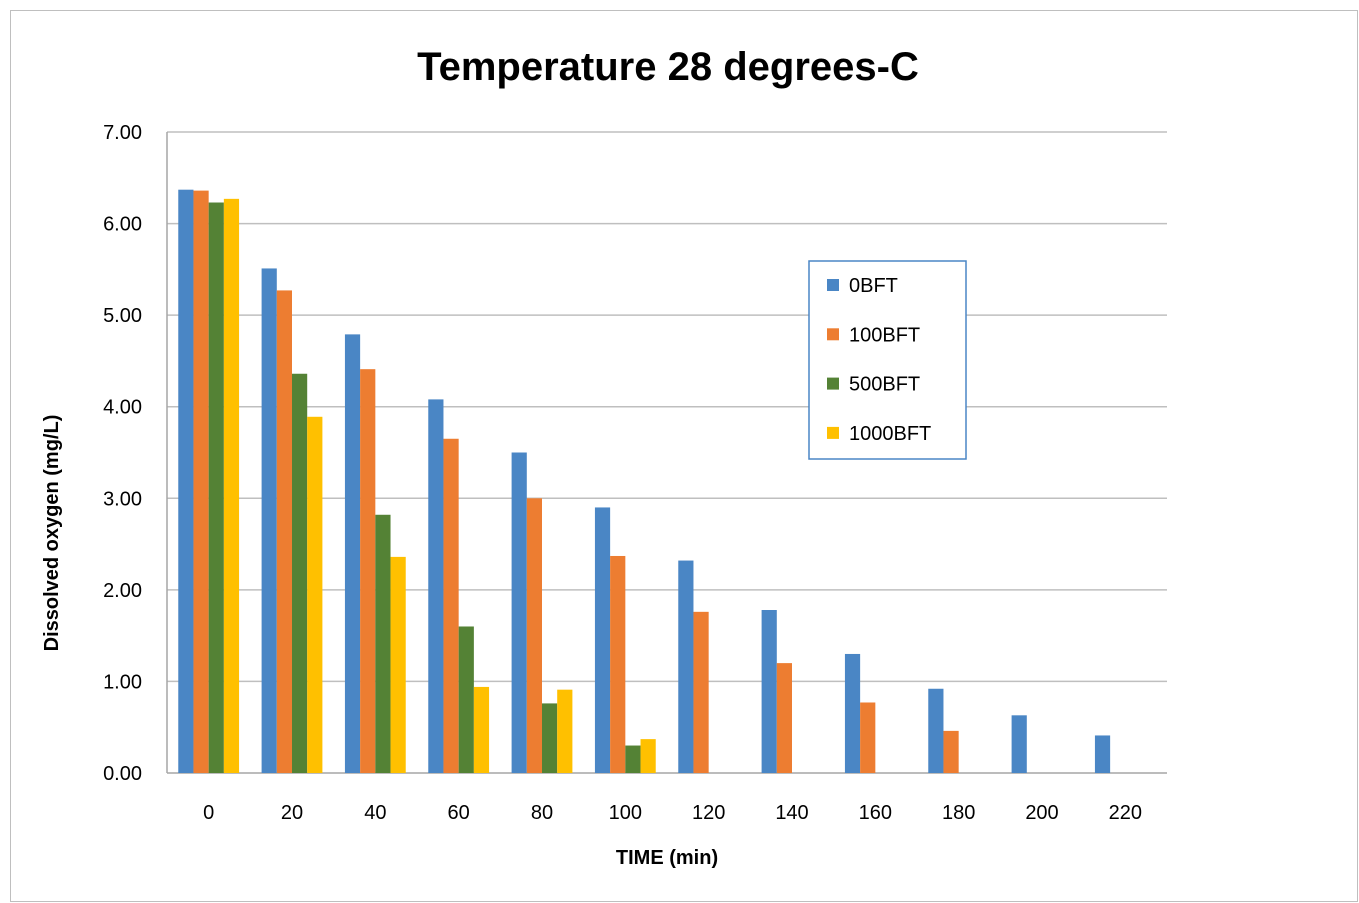 This screenshot has width=1359, height=903. Describe the element at coordinates (208, 813) in the screenshot. I see `x-tick-label: 0` at that location.